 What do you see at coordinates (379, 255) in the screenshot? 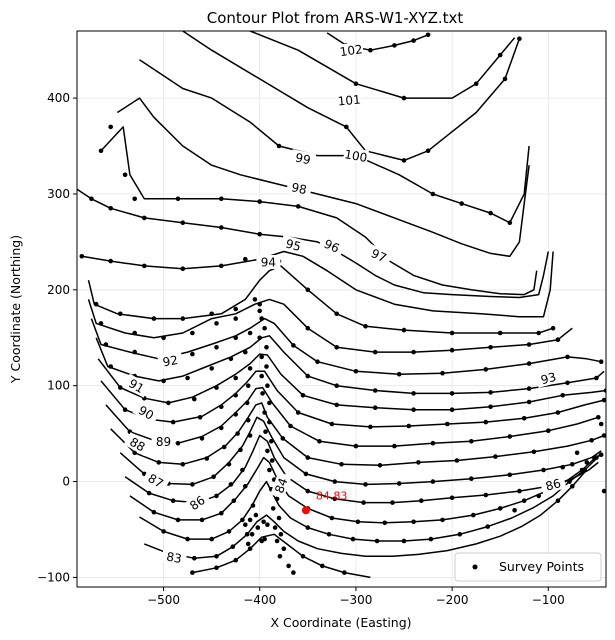
I see `contour-label: 97` at bounding box center [379, 255].